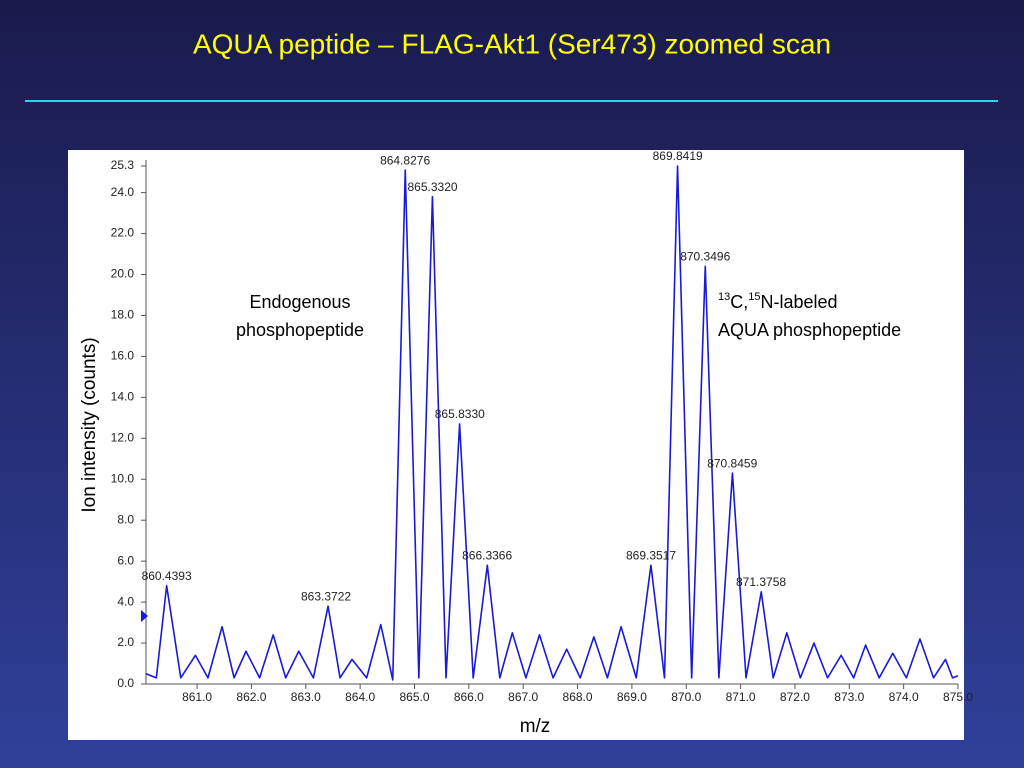  I want to click on annotation: 13C,15N-labeled, so click(778, 301).